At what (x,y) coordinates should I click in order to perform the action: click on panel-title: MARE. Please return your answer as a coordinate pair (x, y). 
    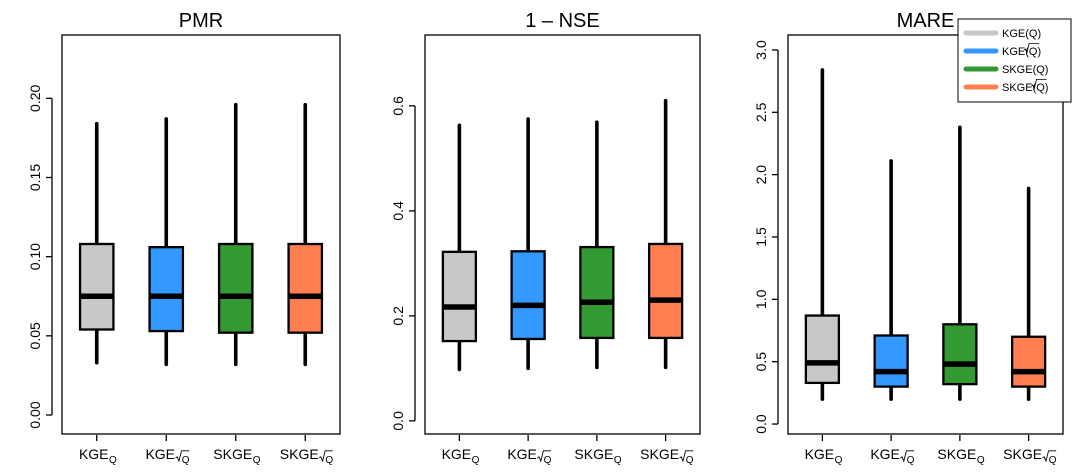
    Looking at the image, I should click on (926, 21).